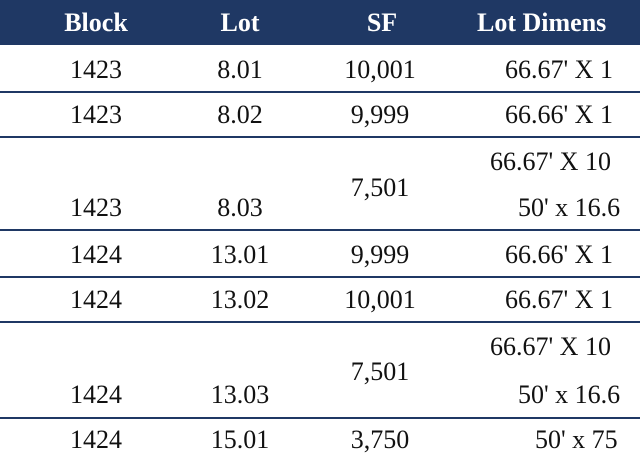 This screenshot has width=640, height=460. What do you see at coordinates (240, 254) in the screenshot?
I see `lot-cell: 13.01` at bounding box center [240, 254].